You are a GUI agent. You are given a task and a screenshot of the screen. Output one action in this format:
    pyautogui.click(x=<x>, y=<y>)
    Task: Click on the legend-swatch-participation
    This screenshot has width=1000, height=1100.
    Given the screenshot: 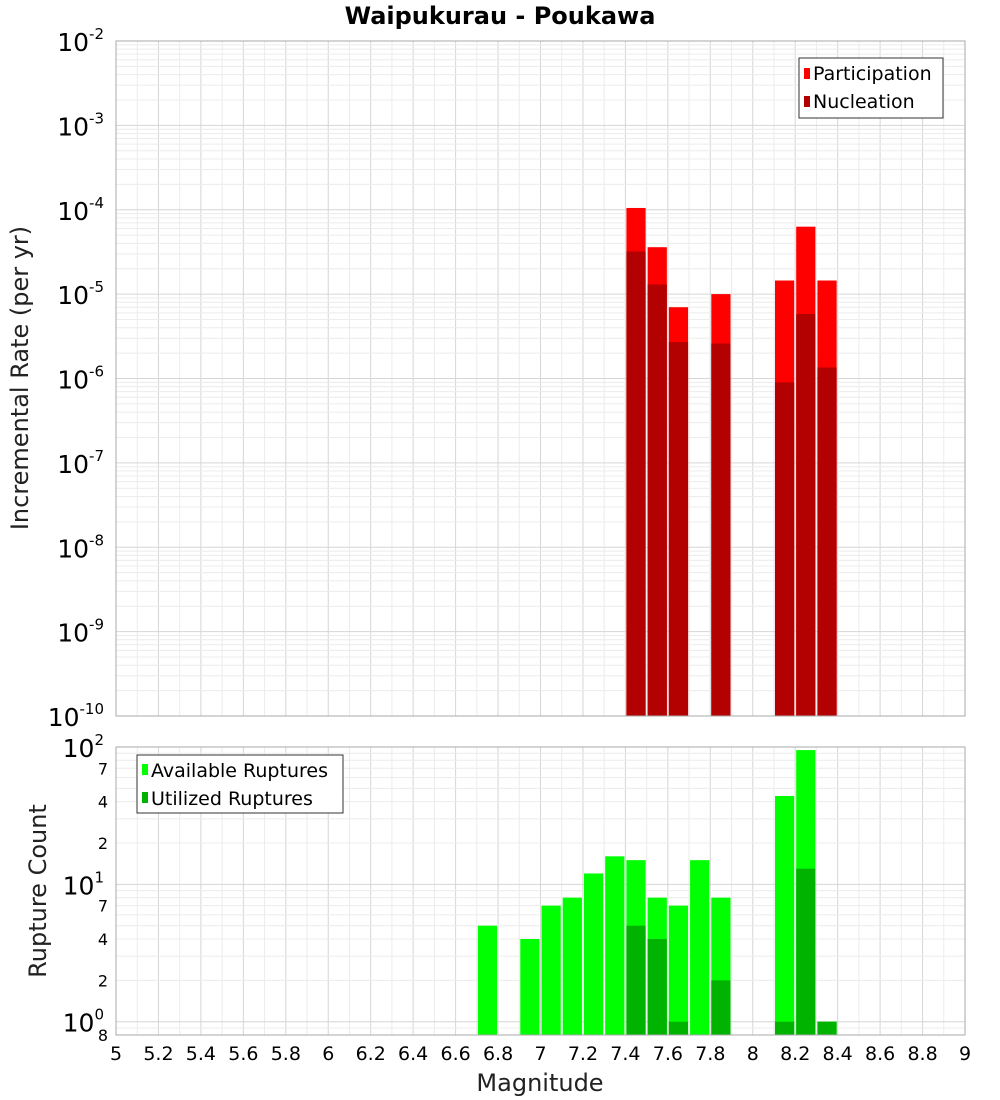 What is the action you would take?
    pyautogui.click(x=807, y=73)
    